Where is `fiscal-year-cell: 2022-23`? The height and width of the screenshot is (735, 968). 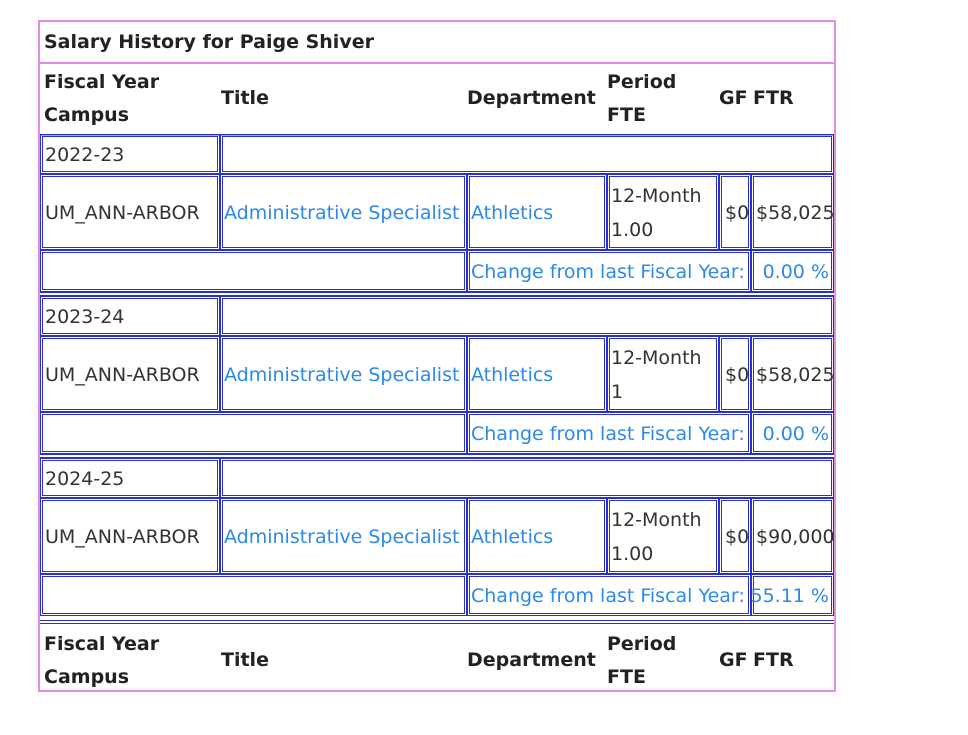 fiscal-year-cell: 2022-23 is located at coordinates (130, 154).